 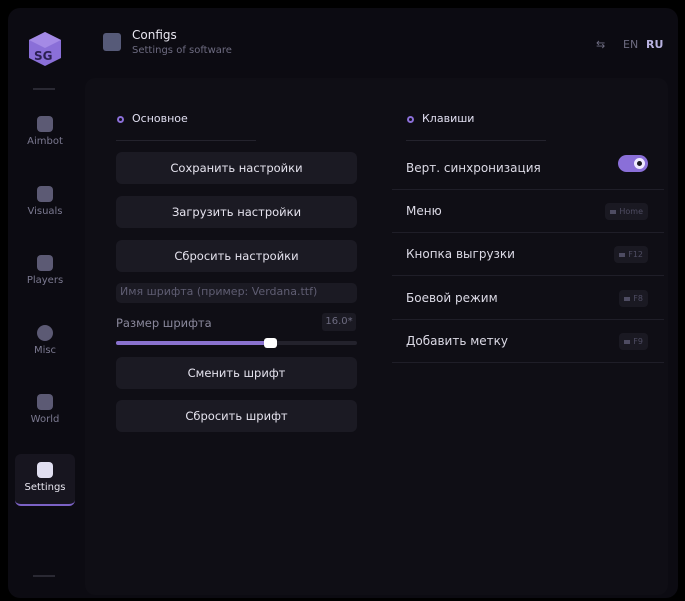 I want to click on keybind-row-mark: Добавить метку F9, so click(x=528, y=341).